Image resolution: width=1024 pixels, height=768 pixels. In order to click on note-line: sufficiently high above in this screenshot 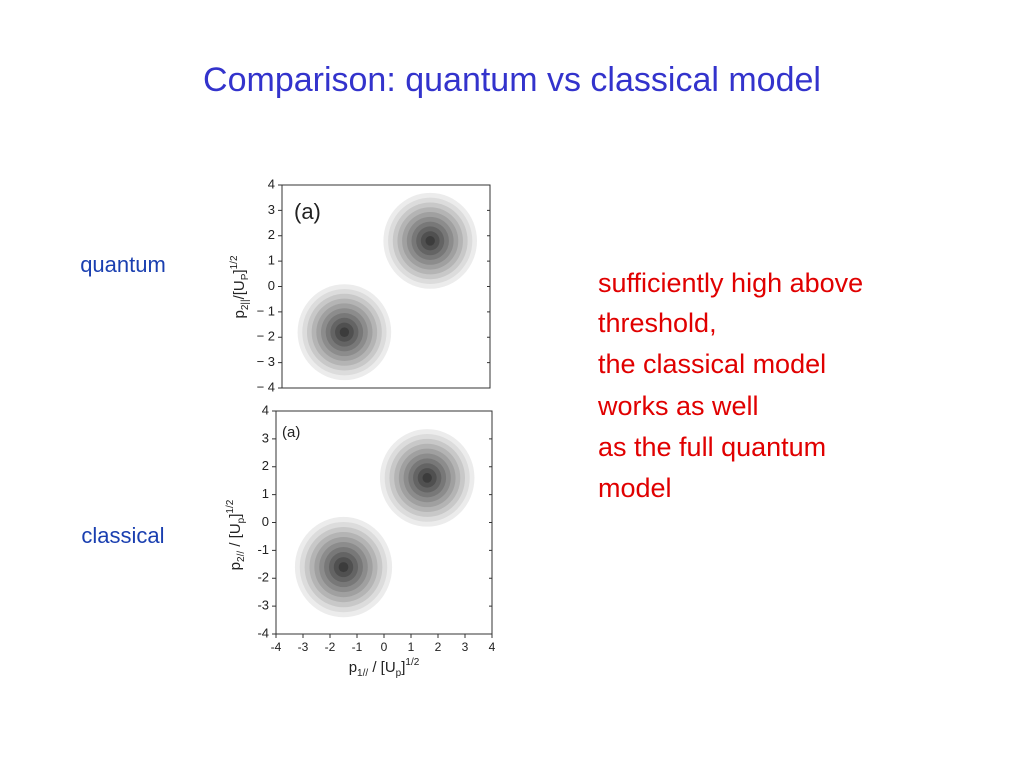, I will do `click(730, 283)`.